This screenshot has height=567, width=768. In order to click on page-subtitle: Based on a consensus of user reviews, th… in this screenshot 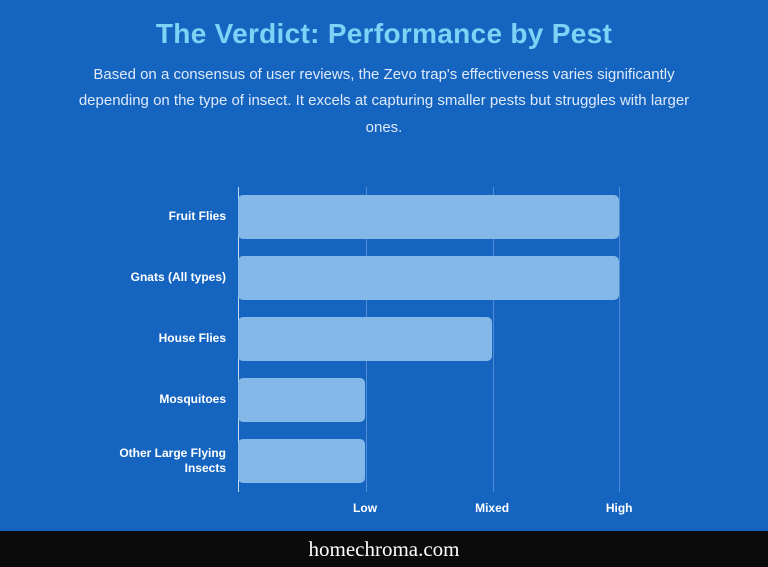, I will do `click(384, 101)`.